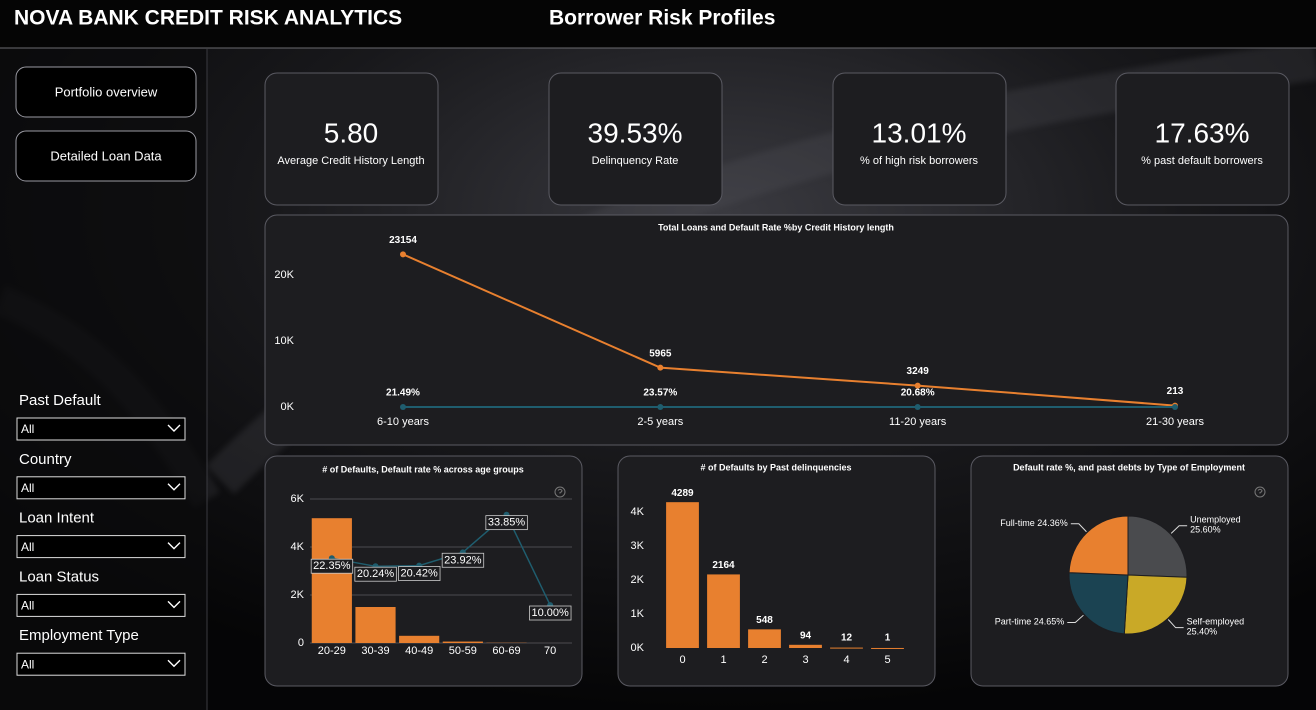 The image size is (1316, 710). I want to click on x-tick-label: 3, so click(805, 660).